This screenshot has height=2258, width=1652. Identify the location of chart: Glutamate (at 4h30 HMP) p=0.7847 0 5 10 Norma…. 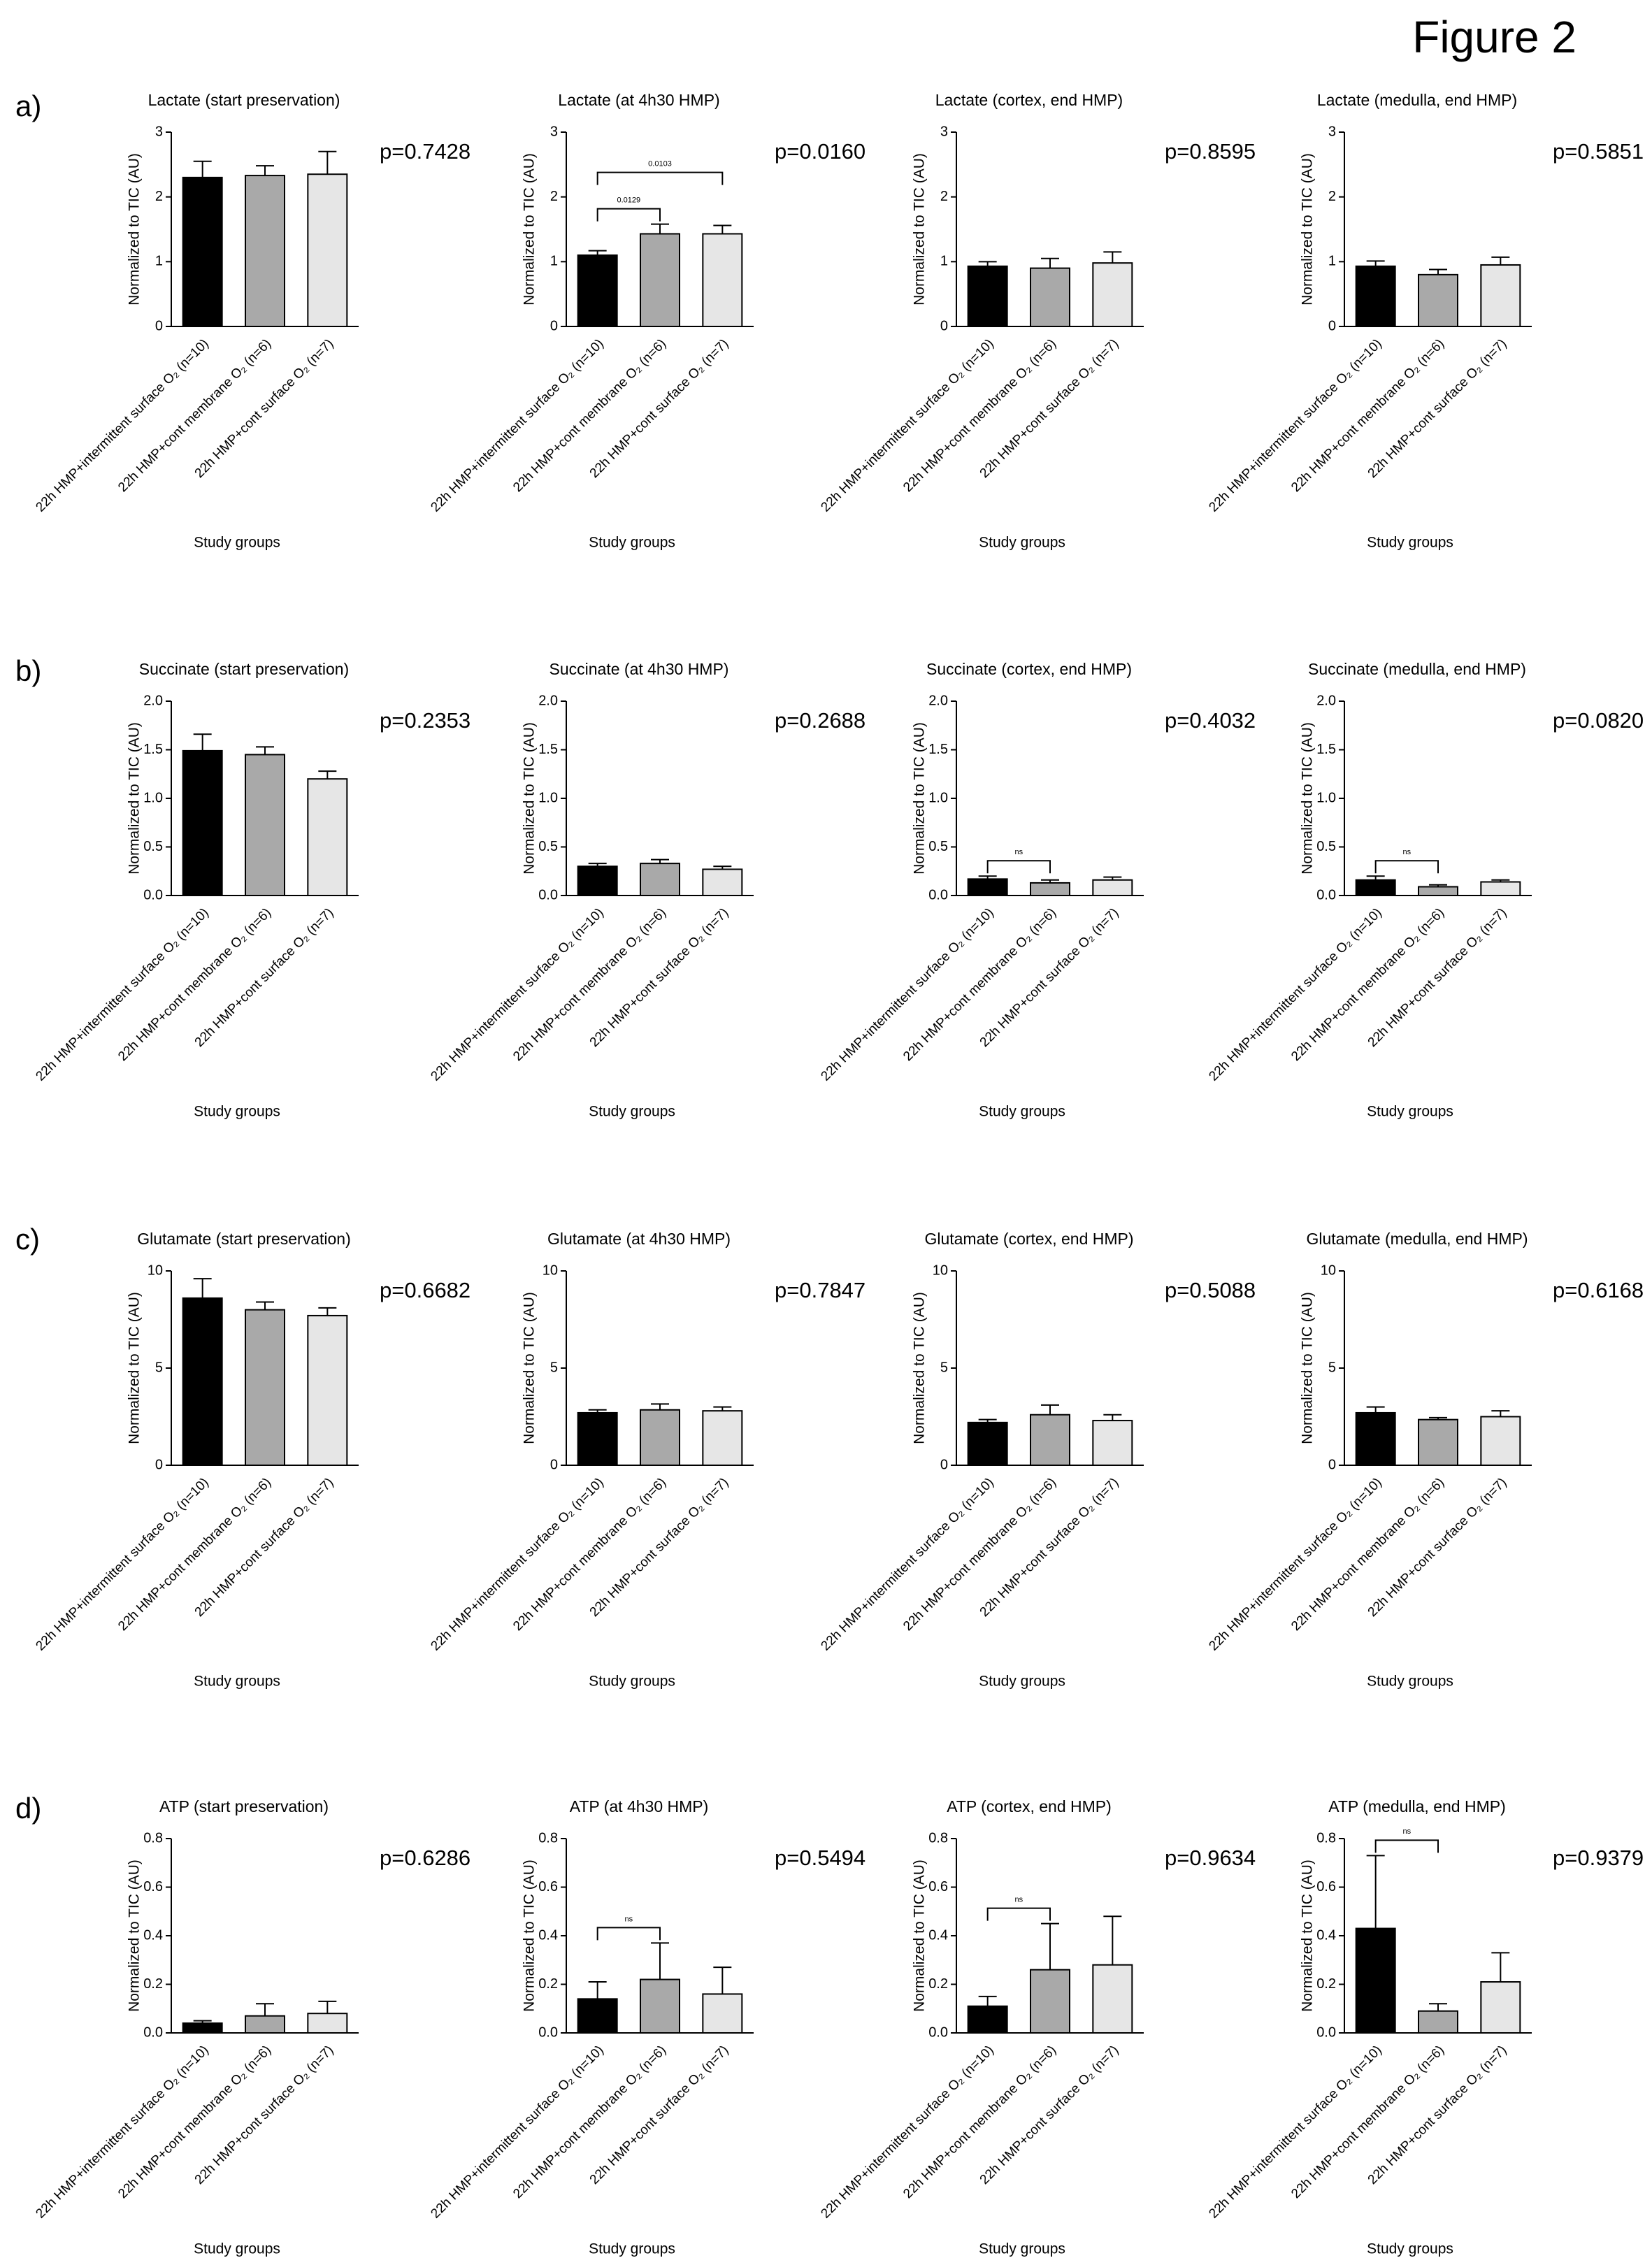
(646, 1460).